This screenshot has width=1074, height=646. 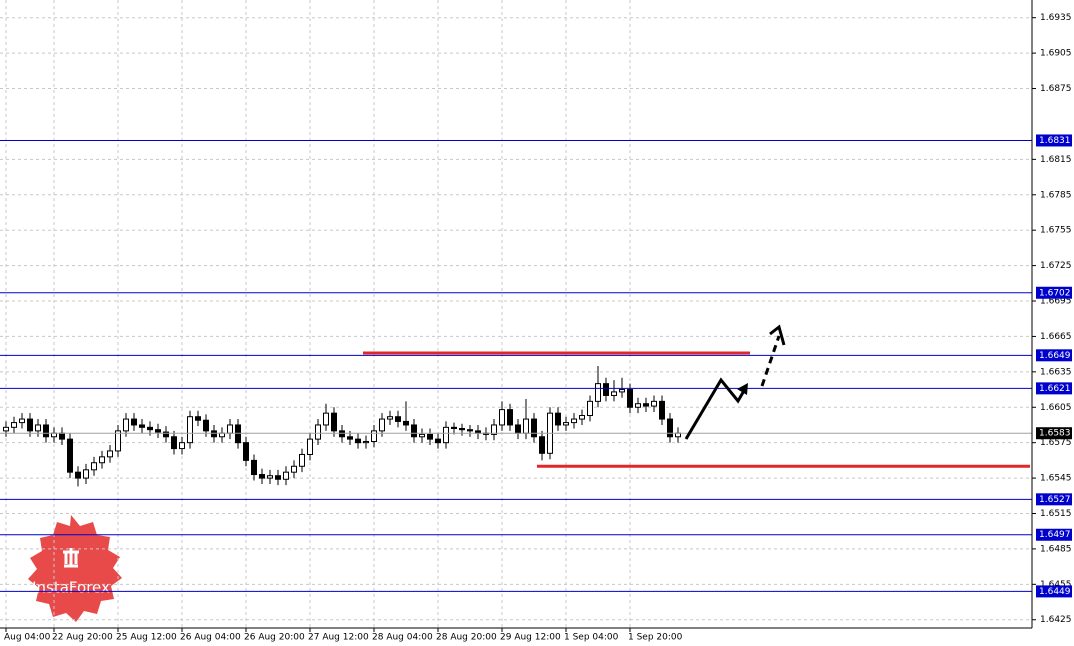 What do you see at coordinates (1056, 54) in the screenshot?
I see `y-tick-label: 1.6905` at bounding box center [1056, 54].